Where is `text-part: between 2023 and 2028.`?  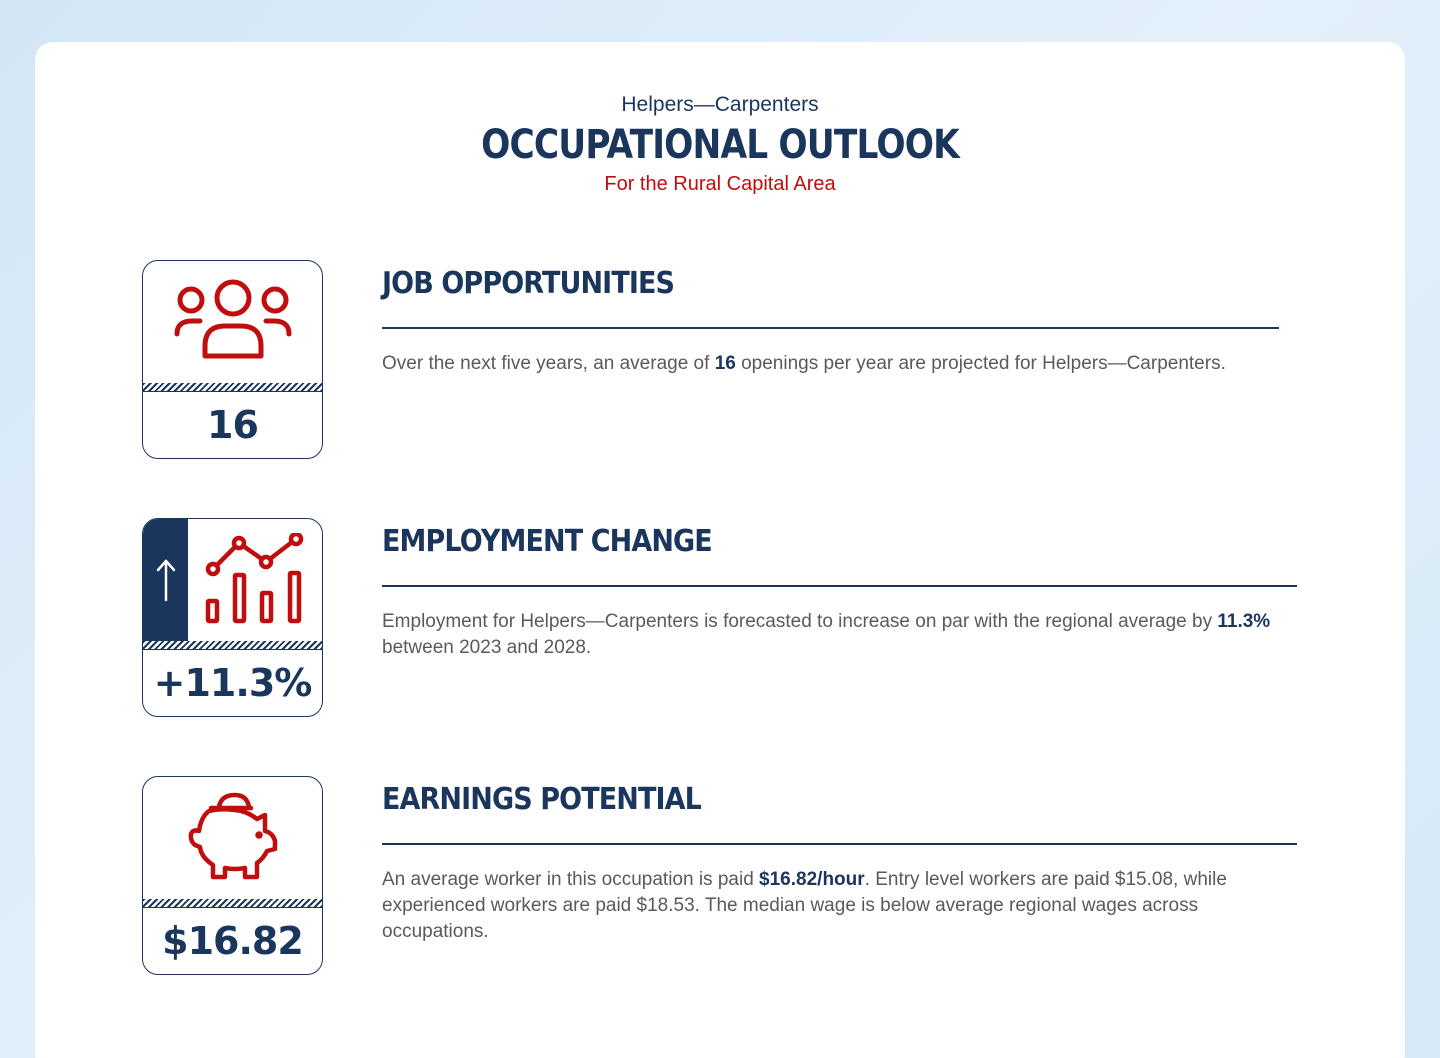
text-part: between 2023 and 2028. is located at coordinates (487, 647).